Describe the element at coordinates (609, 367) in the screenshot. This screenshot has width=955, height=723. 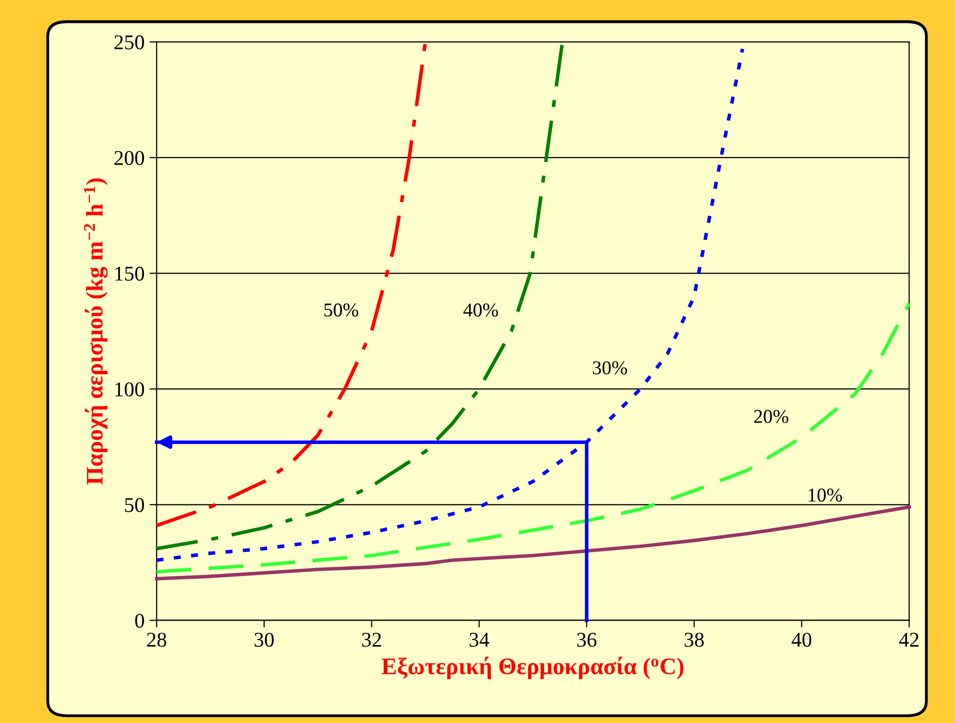
I see `series-label: 30%` at that location.